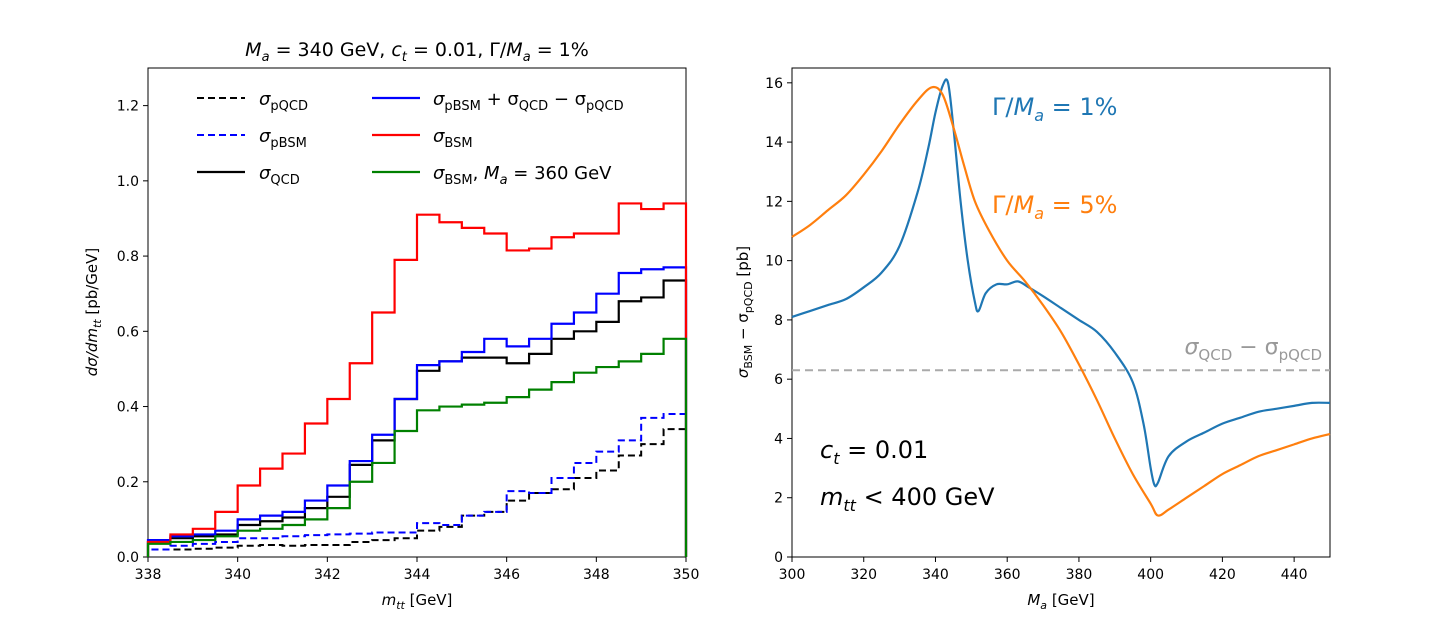 The width and height of the screenshot is (1435, 627). Describe the element at coordinates (774, 143) in the screenshot. I see `y-tick-label: 14` at that location.